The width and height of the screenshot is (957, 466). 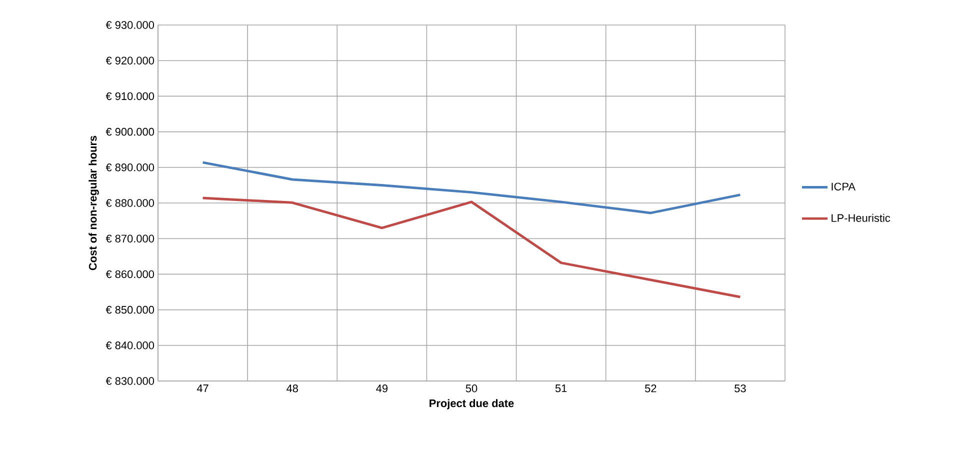 What do you see at coordinates (130, 310) in the screenshot?
I see `y-tick-label: € 850.000` at bounding box center [130, 310].